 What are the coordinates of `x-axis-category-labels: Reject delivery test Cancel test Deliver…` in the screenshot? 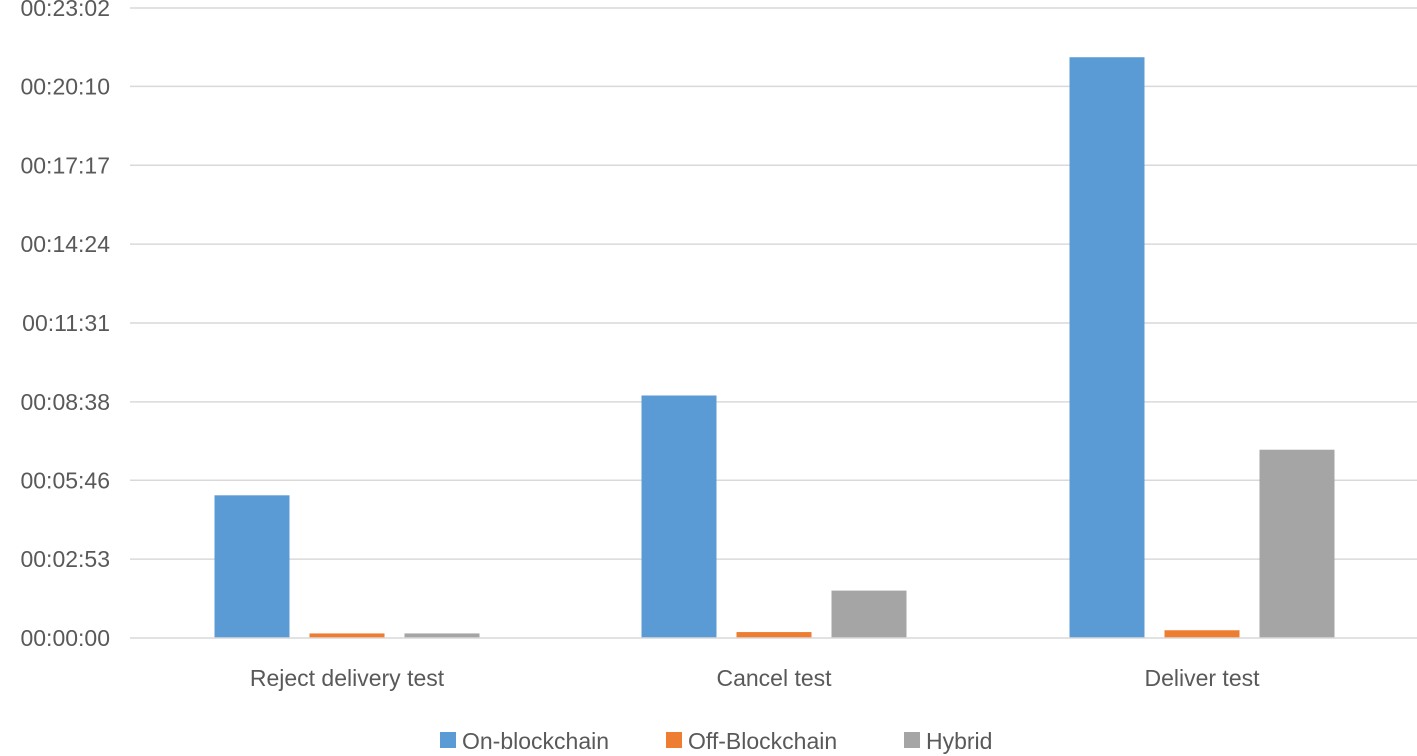 It's located at (755, 678).